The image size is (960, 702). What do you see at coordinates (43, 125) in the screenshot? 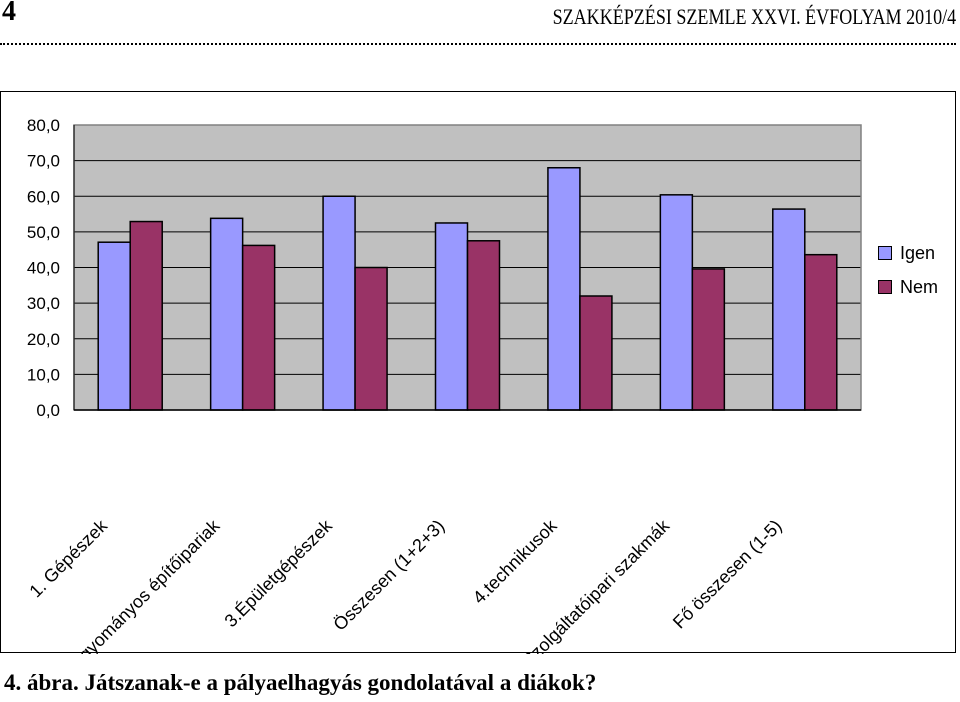
I see `y-tick-label: 80,0` at bounding box center [43, 125].